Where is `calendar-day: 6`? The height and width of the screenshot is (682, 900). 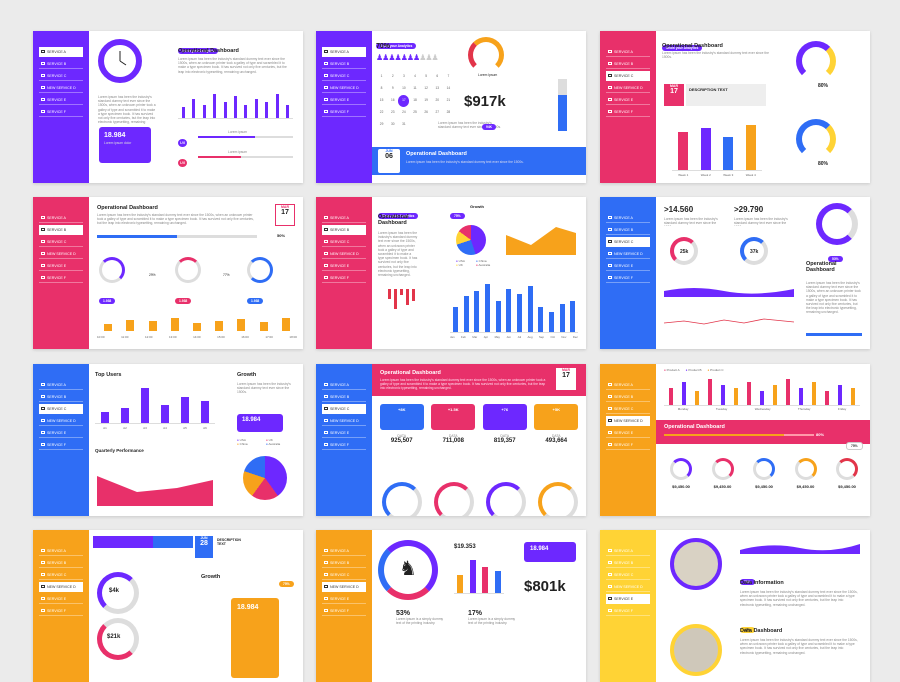 calendar-day: 6 is located at coordinates (437, 76).